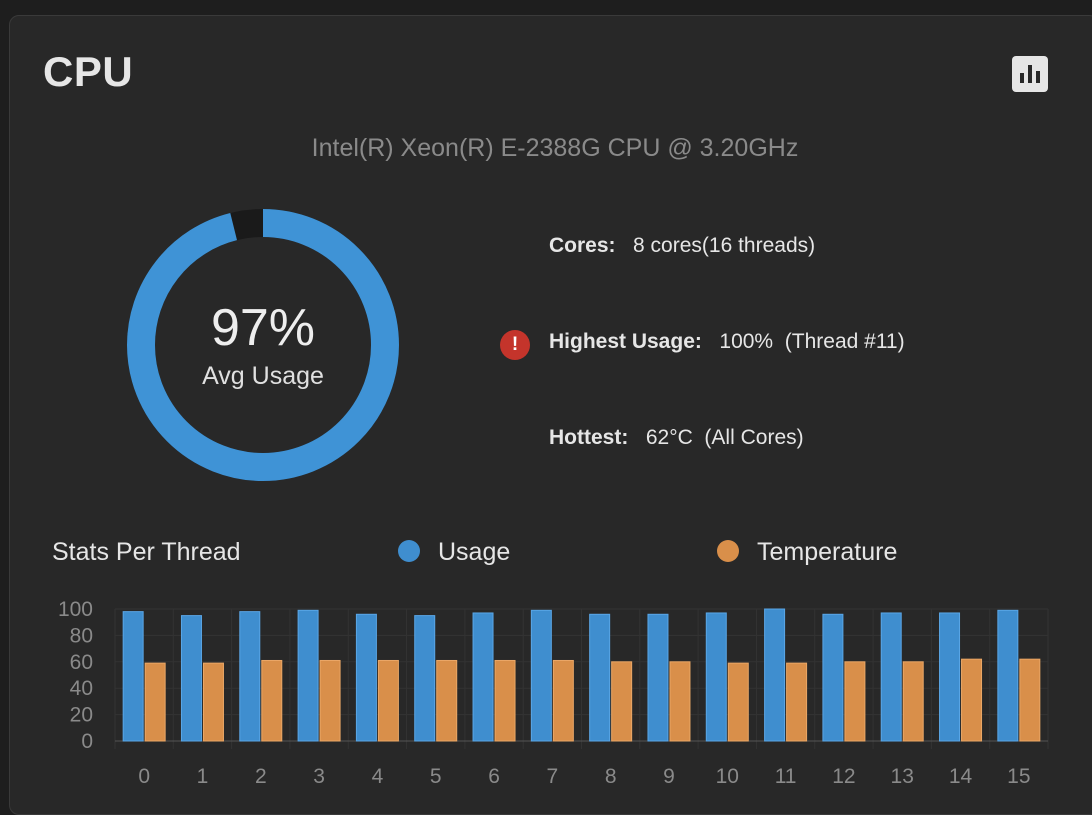 The height and width of the screenshot is (815, 1092). Describe the element at coordinates (81, 662) in the screenshot. I see `y-tick-label: 60` at that location.